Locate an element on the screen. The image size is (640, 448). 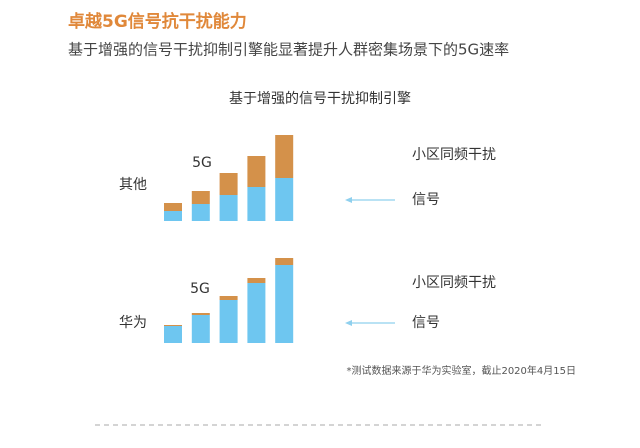
group-label: 其他 is located at coordinates (133, 185).